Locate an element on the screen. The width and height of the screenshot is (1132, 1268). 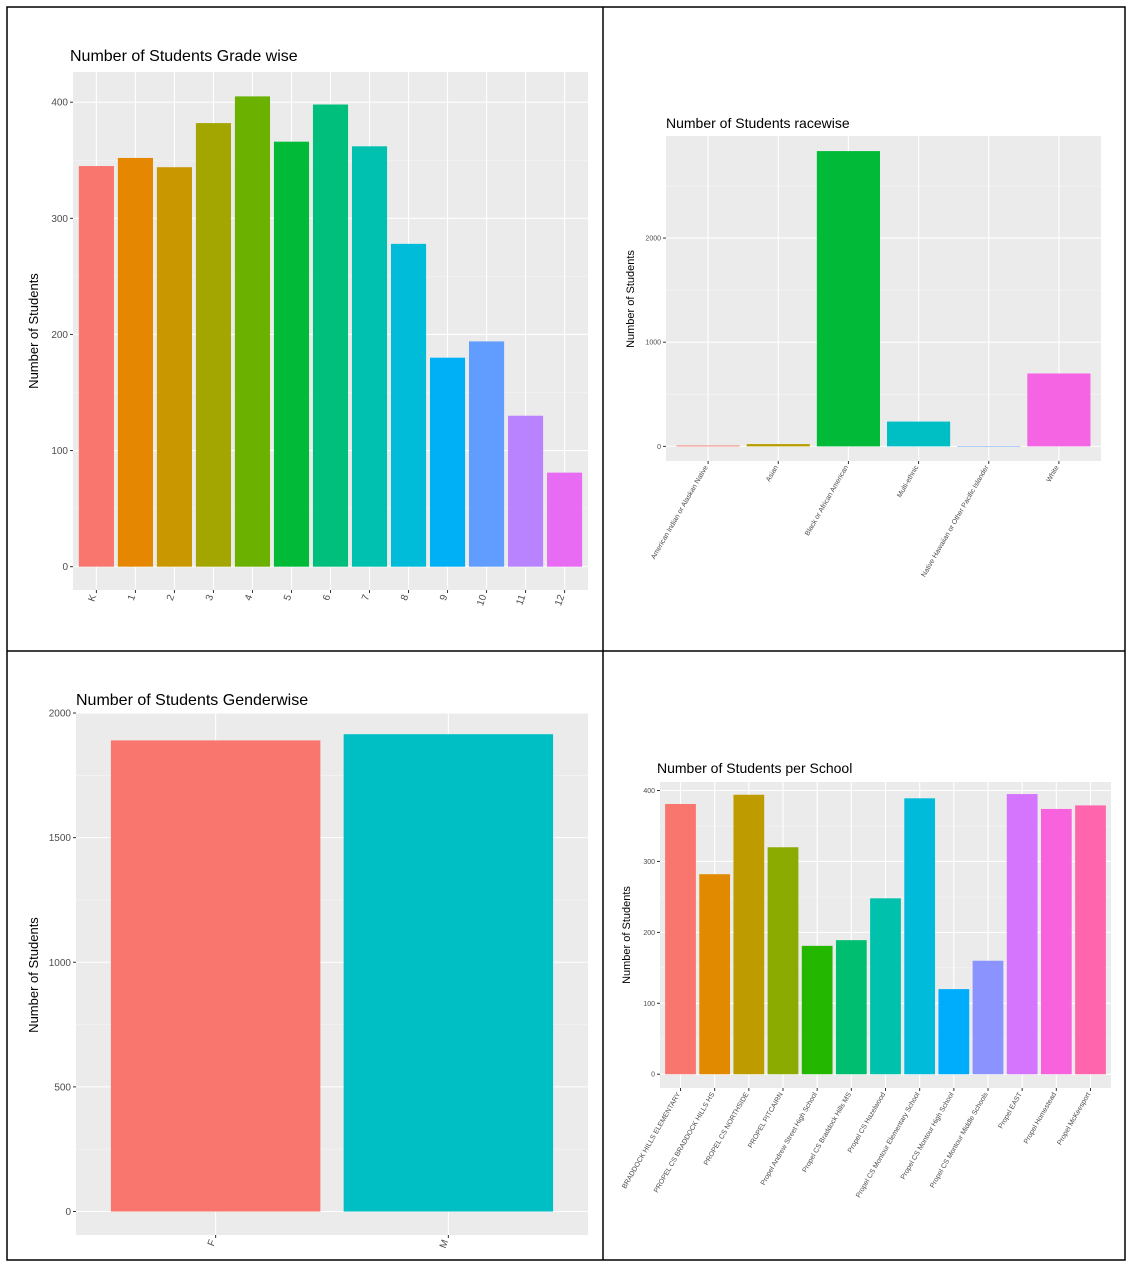
school-y-tick-label: 300 is located at coordinates (649, 862).